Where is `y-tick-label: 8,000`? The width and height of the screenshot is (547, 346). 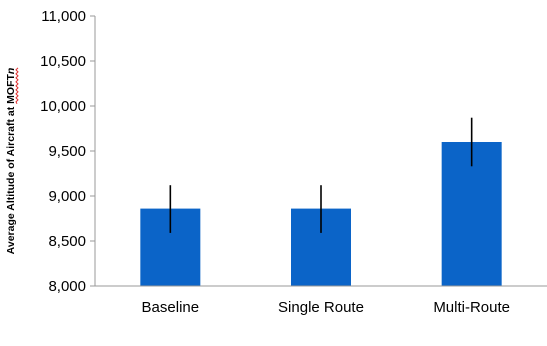
y-tick-label: 8,000 is located at coordinates (67, 286).